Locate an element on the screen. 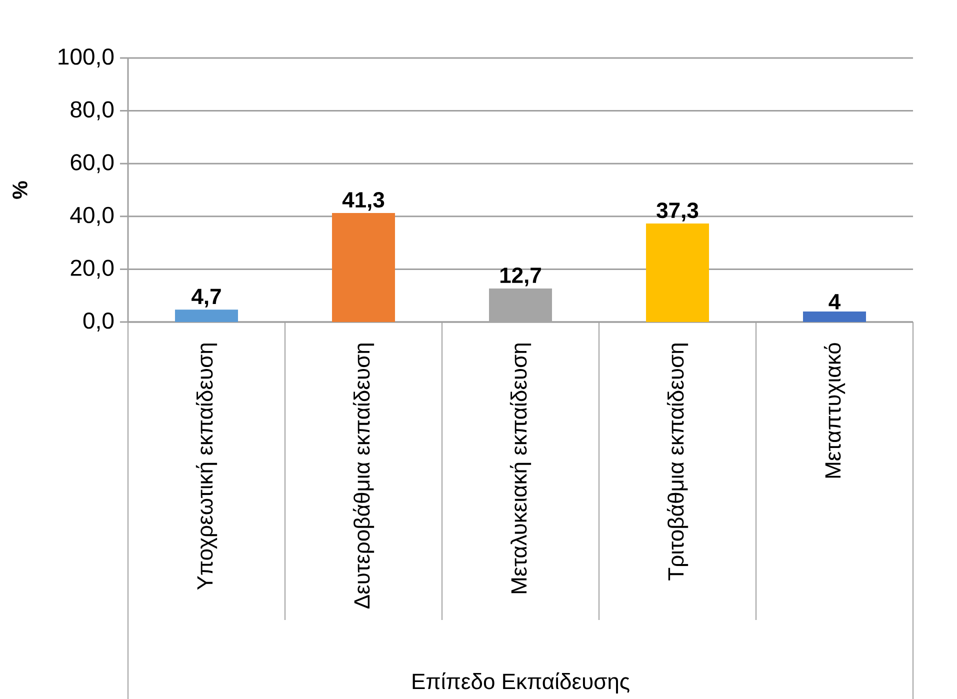 The image size is (957, 699). x-tick-label: Τριτοβάθμια εκπαίδευση is located at coordinates (677, 462).